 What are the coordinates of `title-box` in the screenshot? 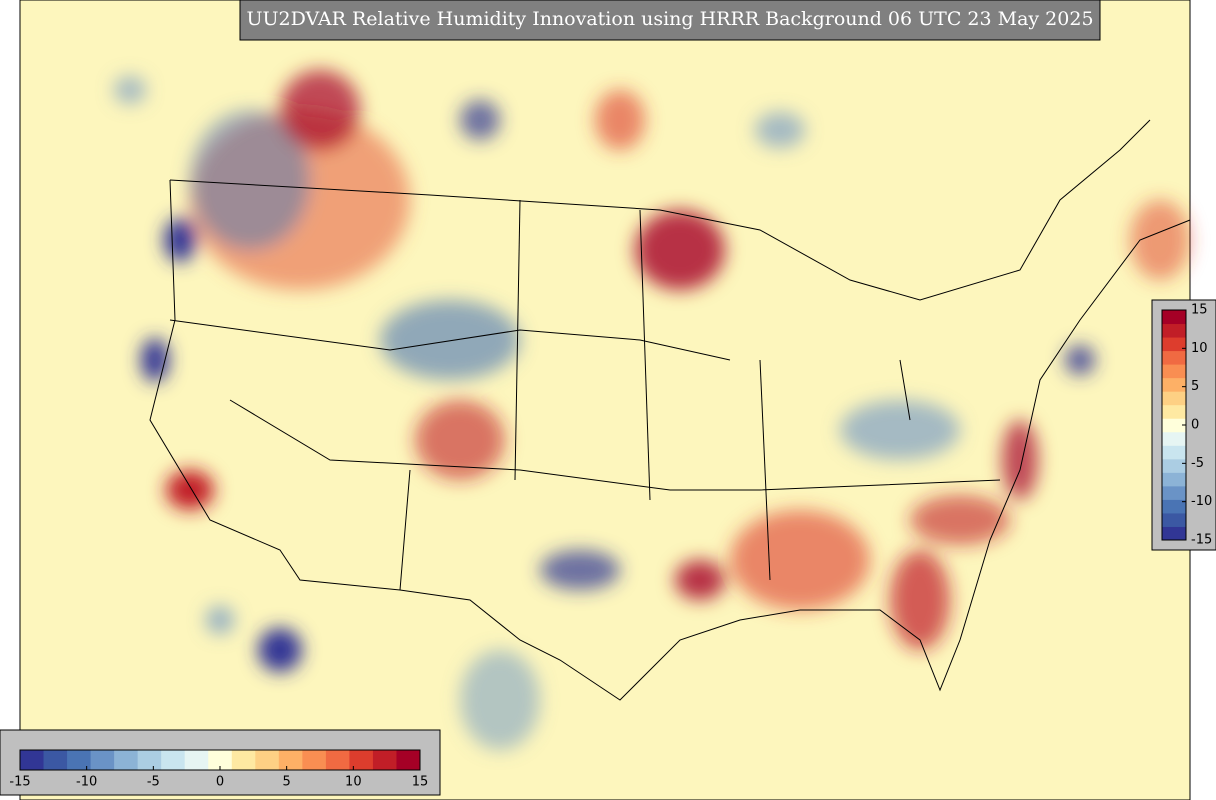 It's located at (670, 20).